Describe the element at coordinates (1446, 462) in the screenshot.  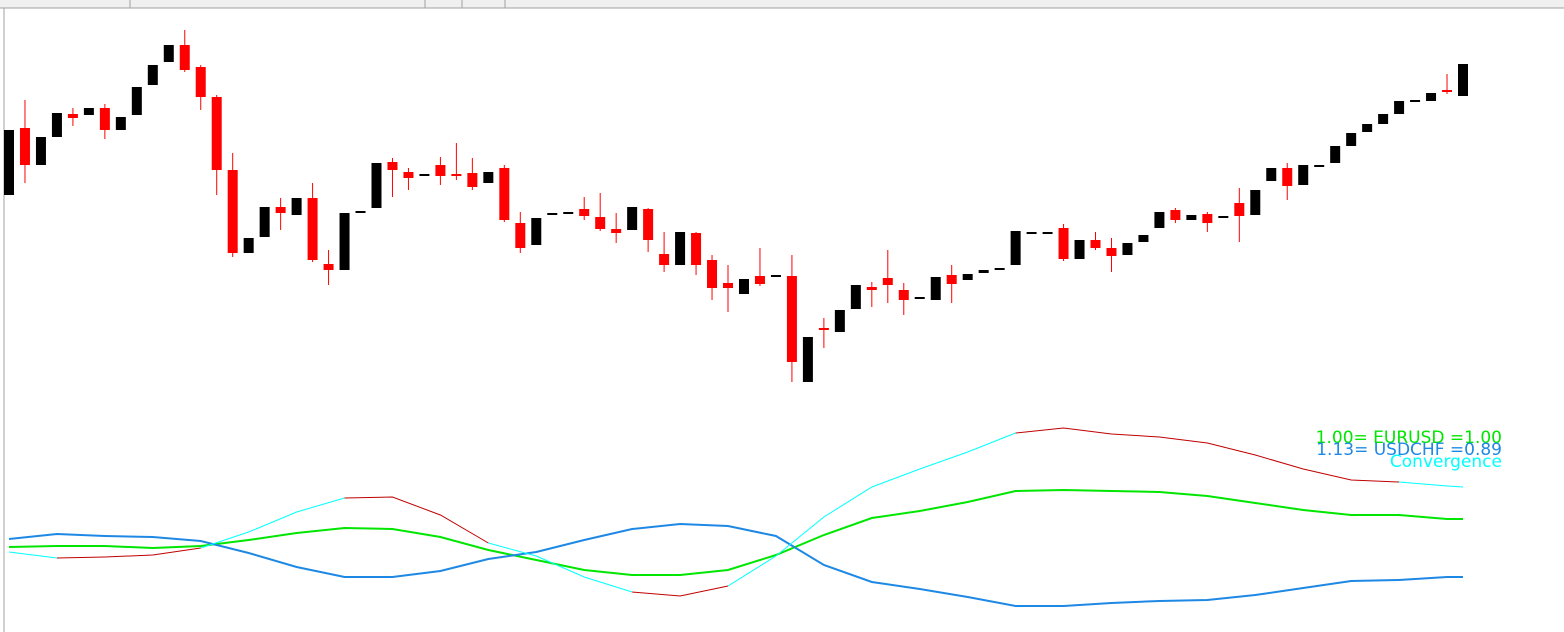
I see `legend-entry: Convergence` at that location.